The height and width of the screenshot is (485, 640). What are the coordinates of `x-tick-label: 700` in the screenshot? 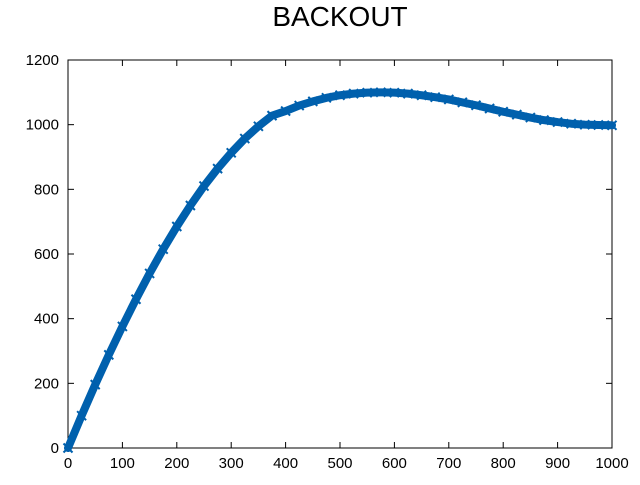 It's located at (448, 463).